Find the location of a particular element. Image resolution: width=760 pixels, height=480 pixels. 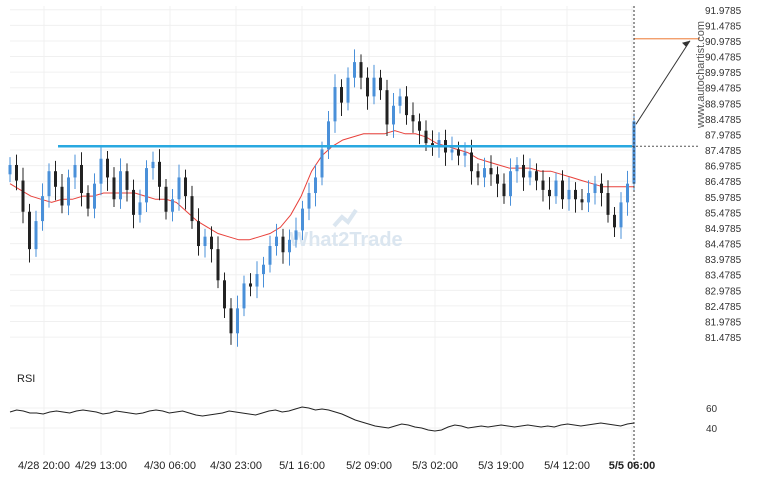

y-tick-label: 89.9785 is located at coordinates (723, 73).